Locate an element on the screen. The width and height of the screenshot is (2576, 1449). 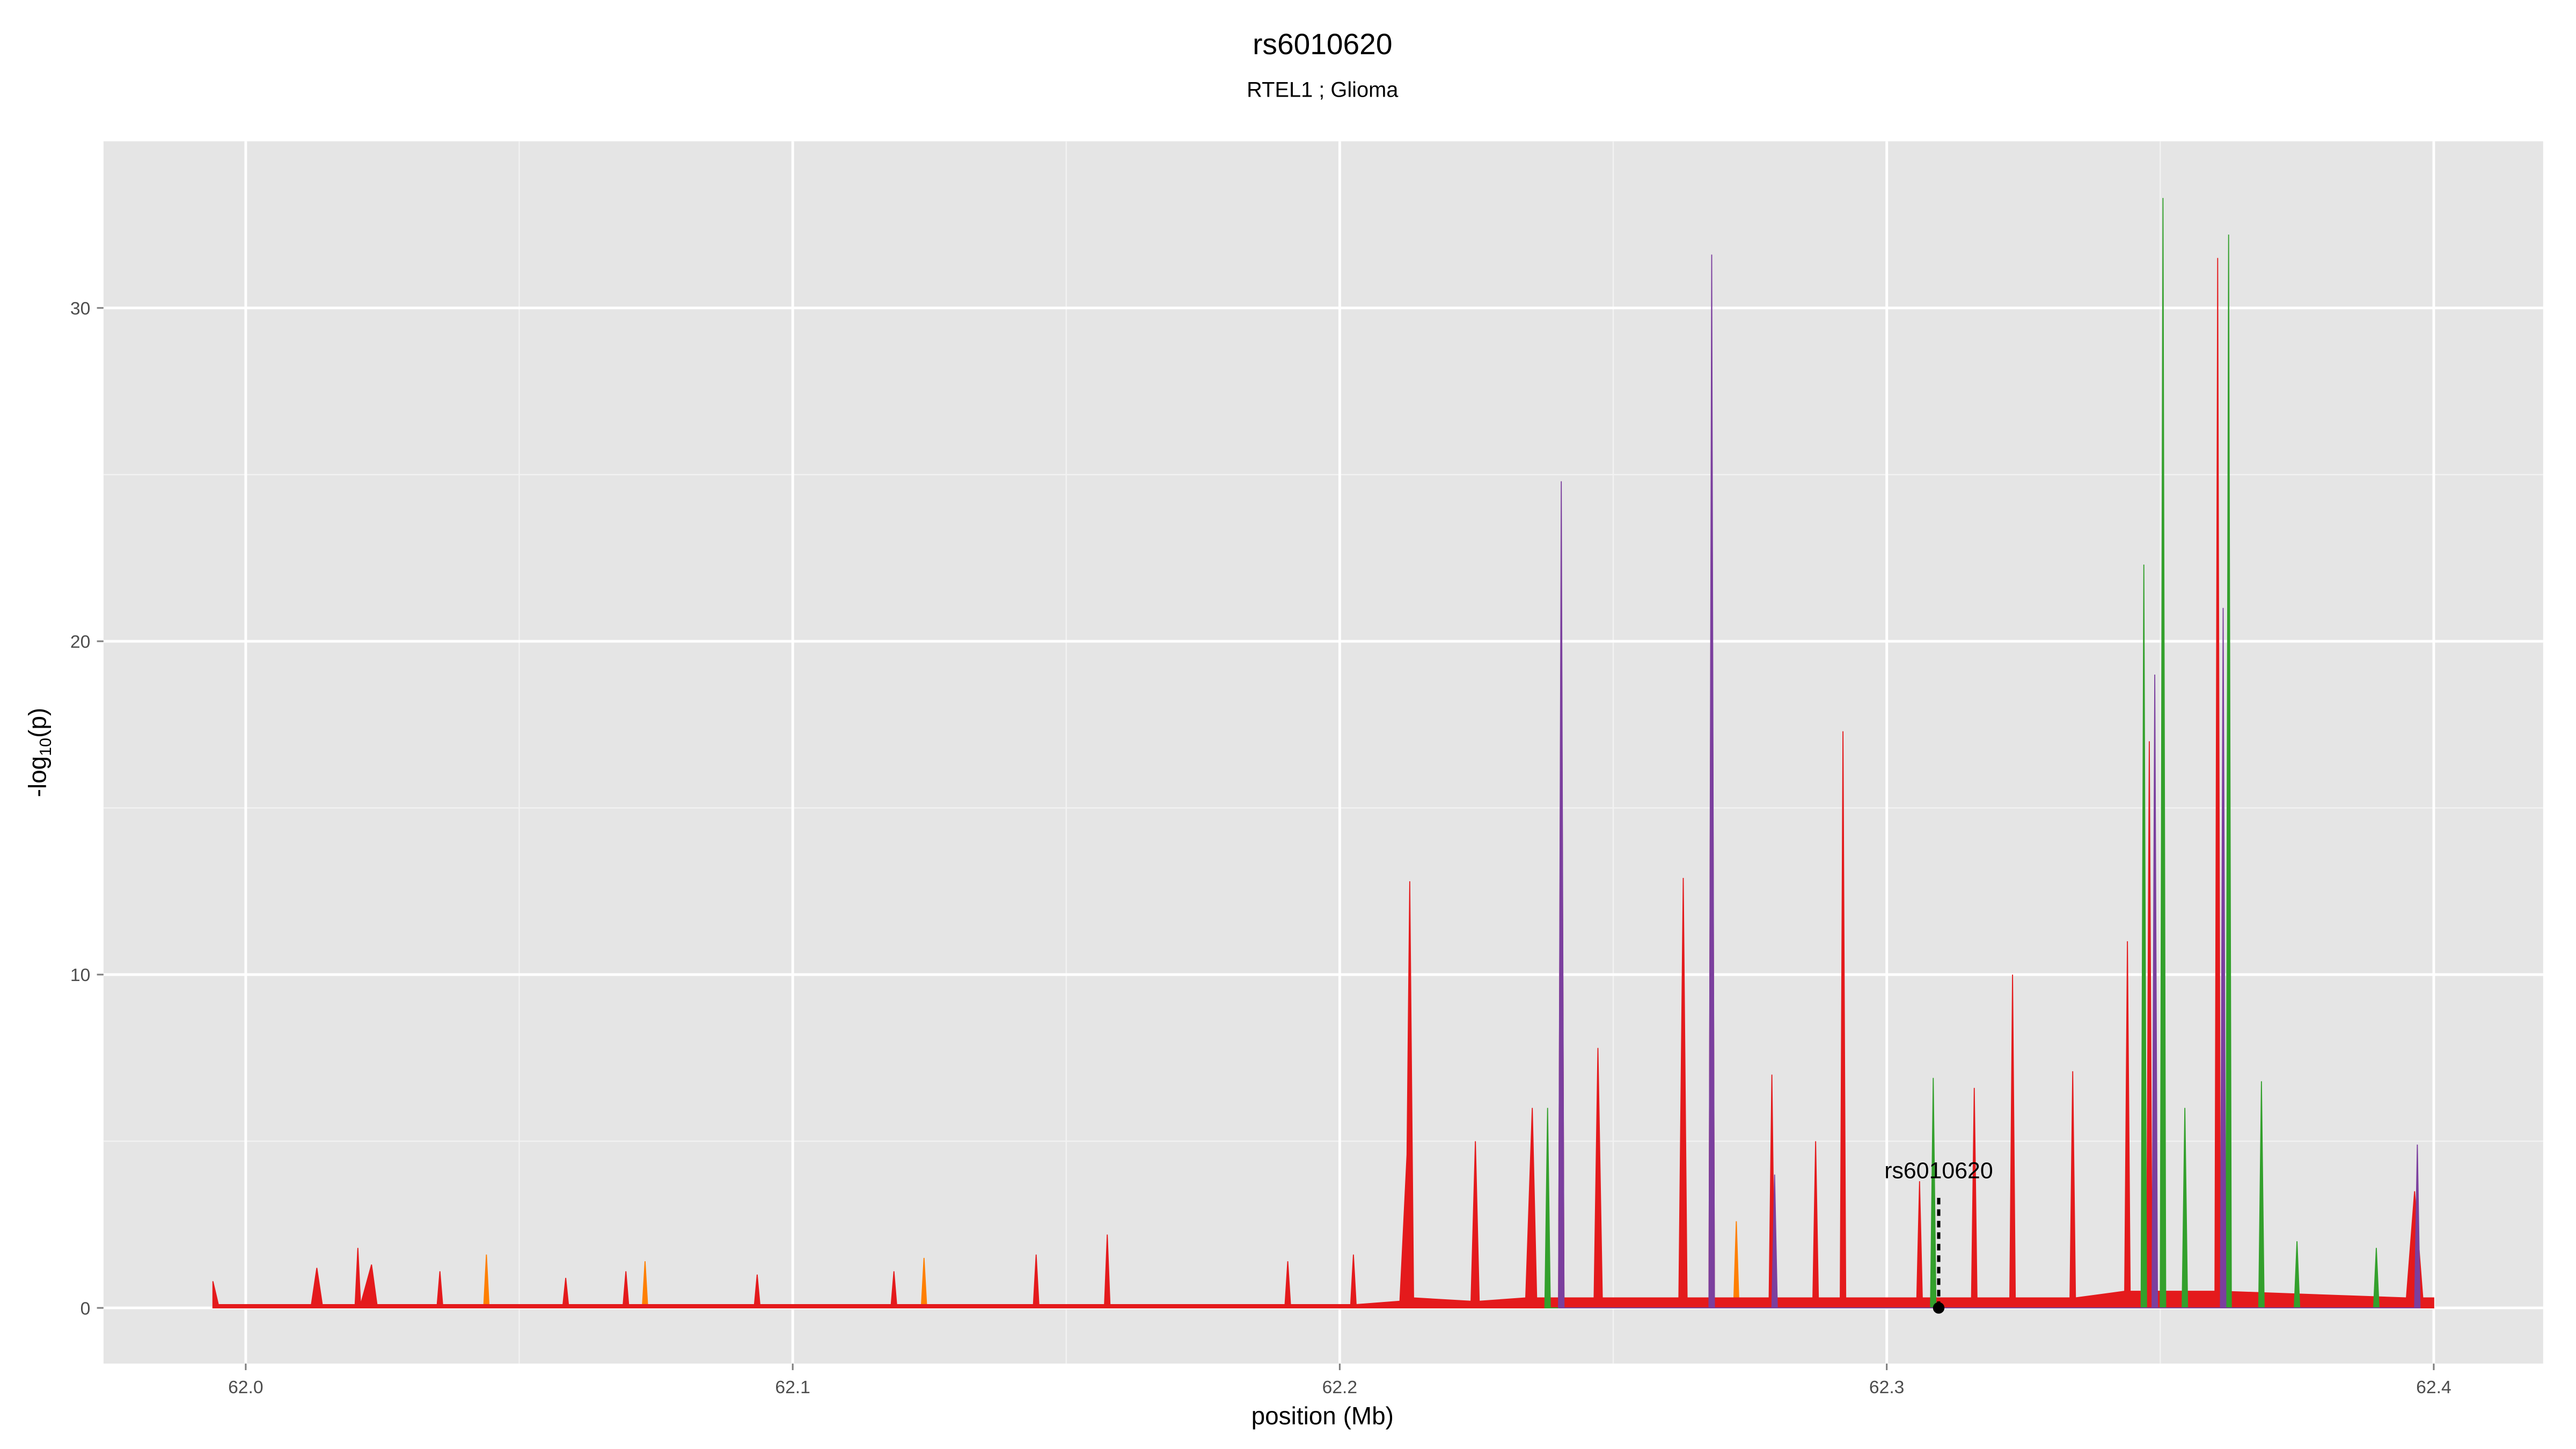
x-tick-label: 62.4 is located at coordinates (2433, 1387).